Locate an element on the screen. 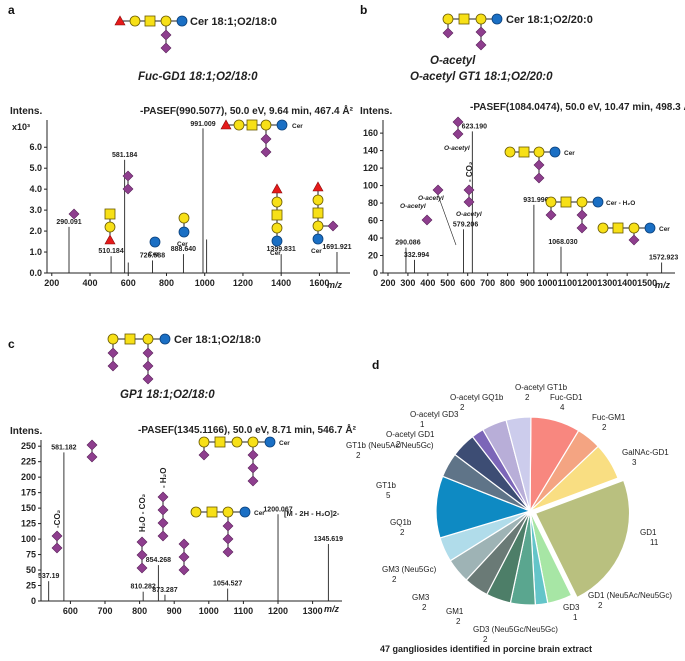 This screenshot has width=685, height=661. panel-label-c: c is located at coordinates (11, 344).